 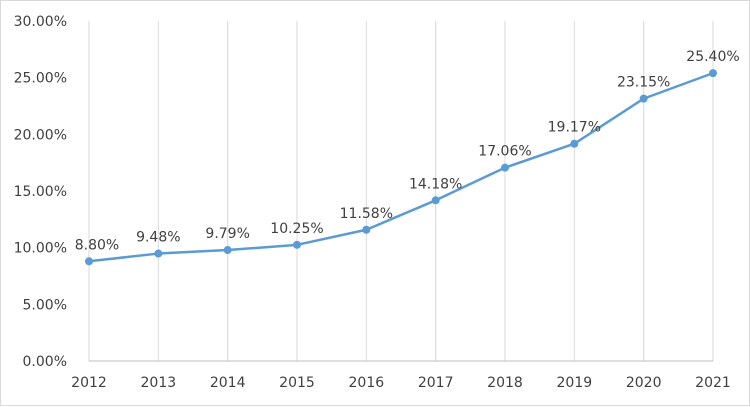 What do you see at coordinates (45, 305) in the screenshot?
I see `y-tick-label: 5.00%` at bounding box center [45, 305].